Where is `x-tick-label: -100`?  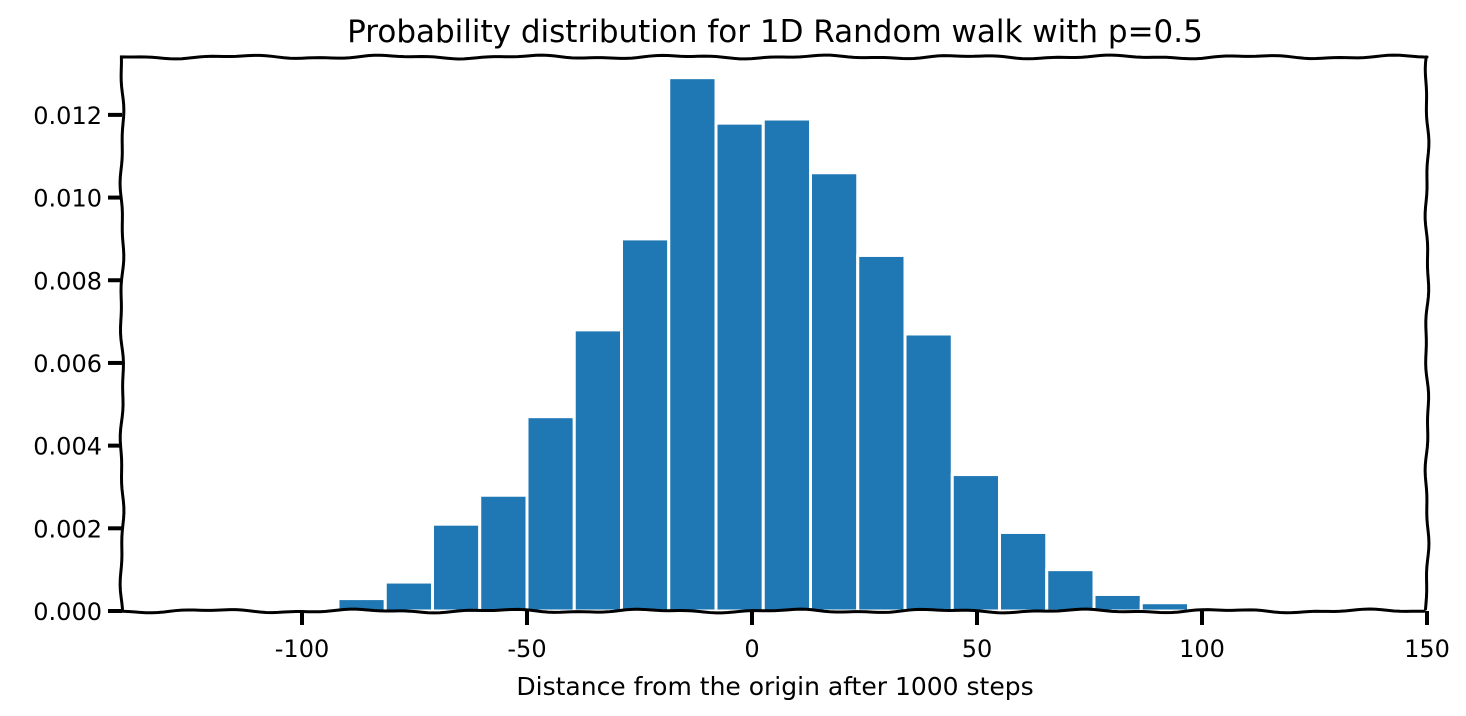 x-tick-label: -100 is located at coordinates (302, 649).